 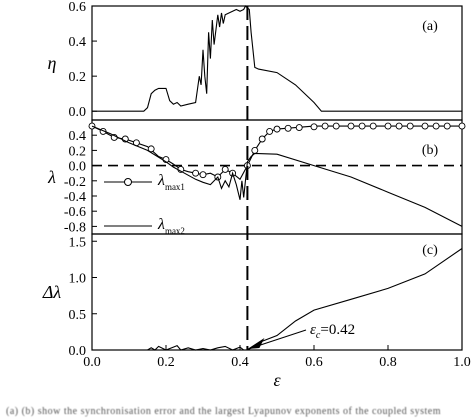 What do you see at coordinates (282, 338) in the screenshot?
I see `annotation-arrow-line` at bounding box center [282, 338].